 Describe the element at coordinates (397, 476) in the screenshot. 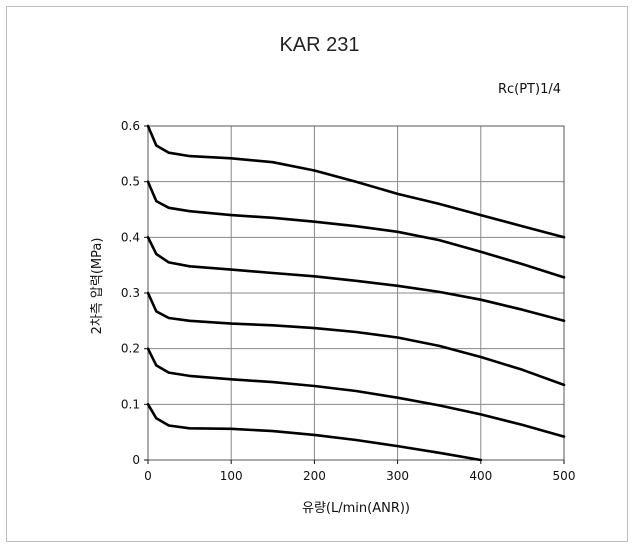

I see `x-tick-label: 300` at that location.